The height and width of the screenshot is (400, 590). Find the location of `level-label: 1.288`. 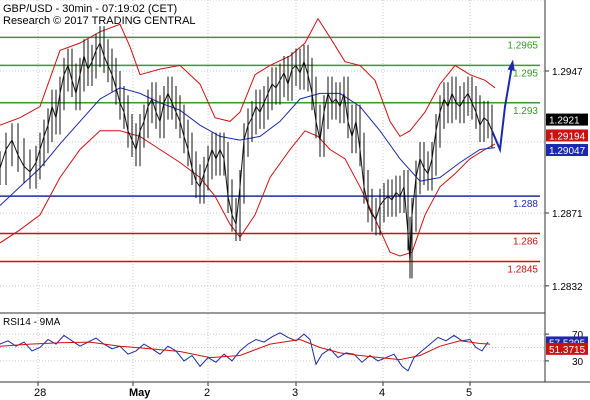

level-label: 1.288 is located at coordinates (525, 204).